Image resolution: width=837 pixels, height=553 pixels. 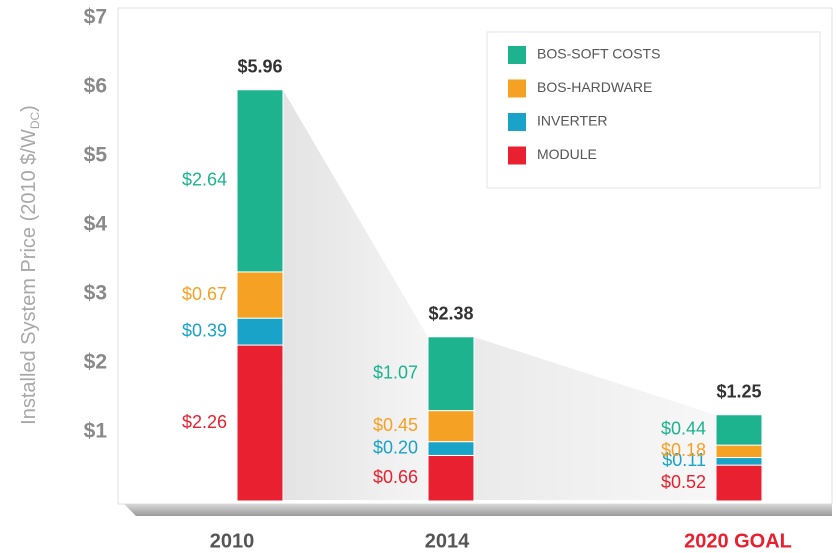 What do you see at coordinates (395, 425) in the screenshot?
I see `value-label: $0.45` at bounding box center [395, 425].